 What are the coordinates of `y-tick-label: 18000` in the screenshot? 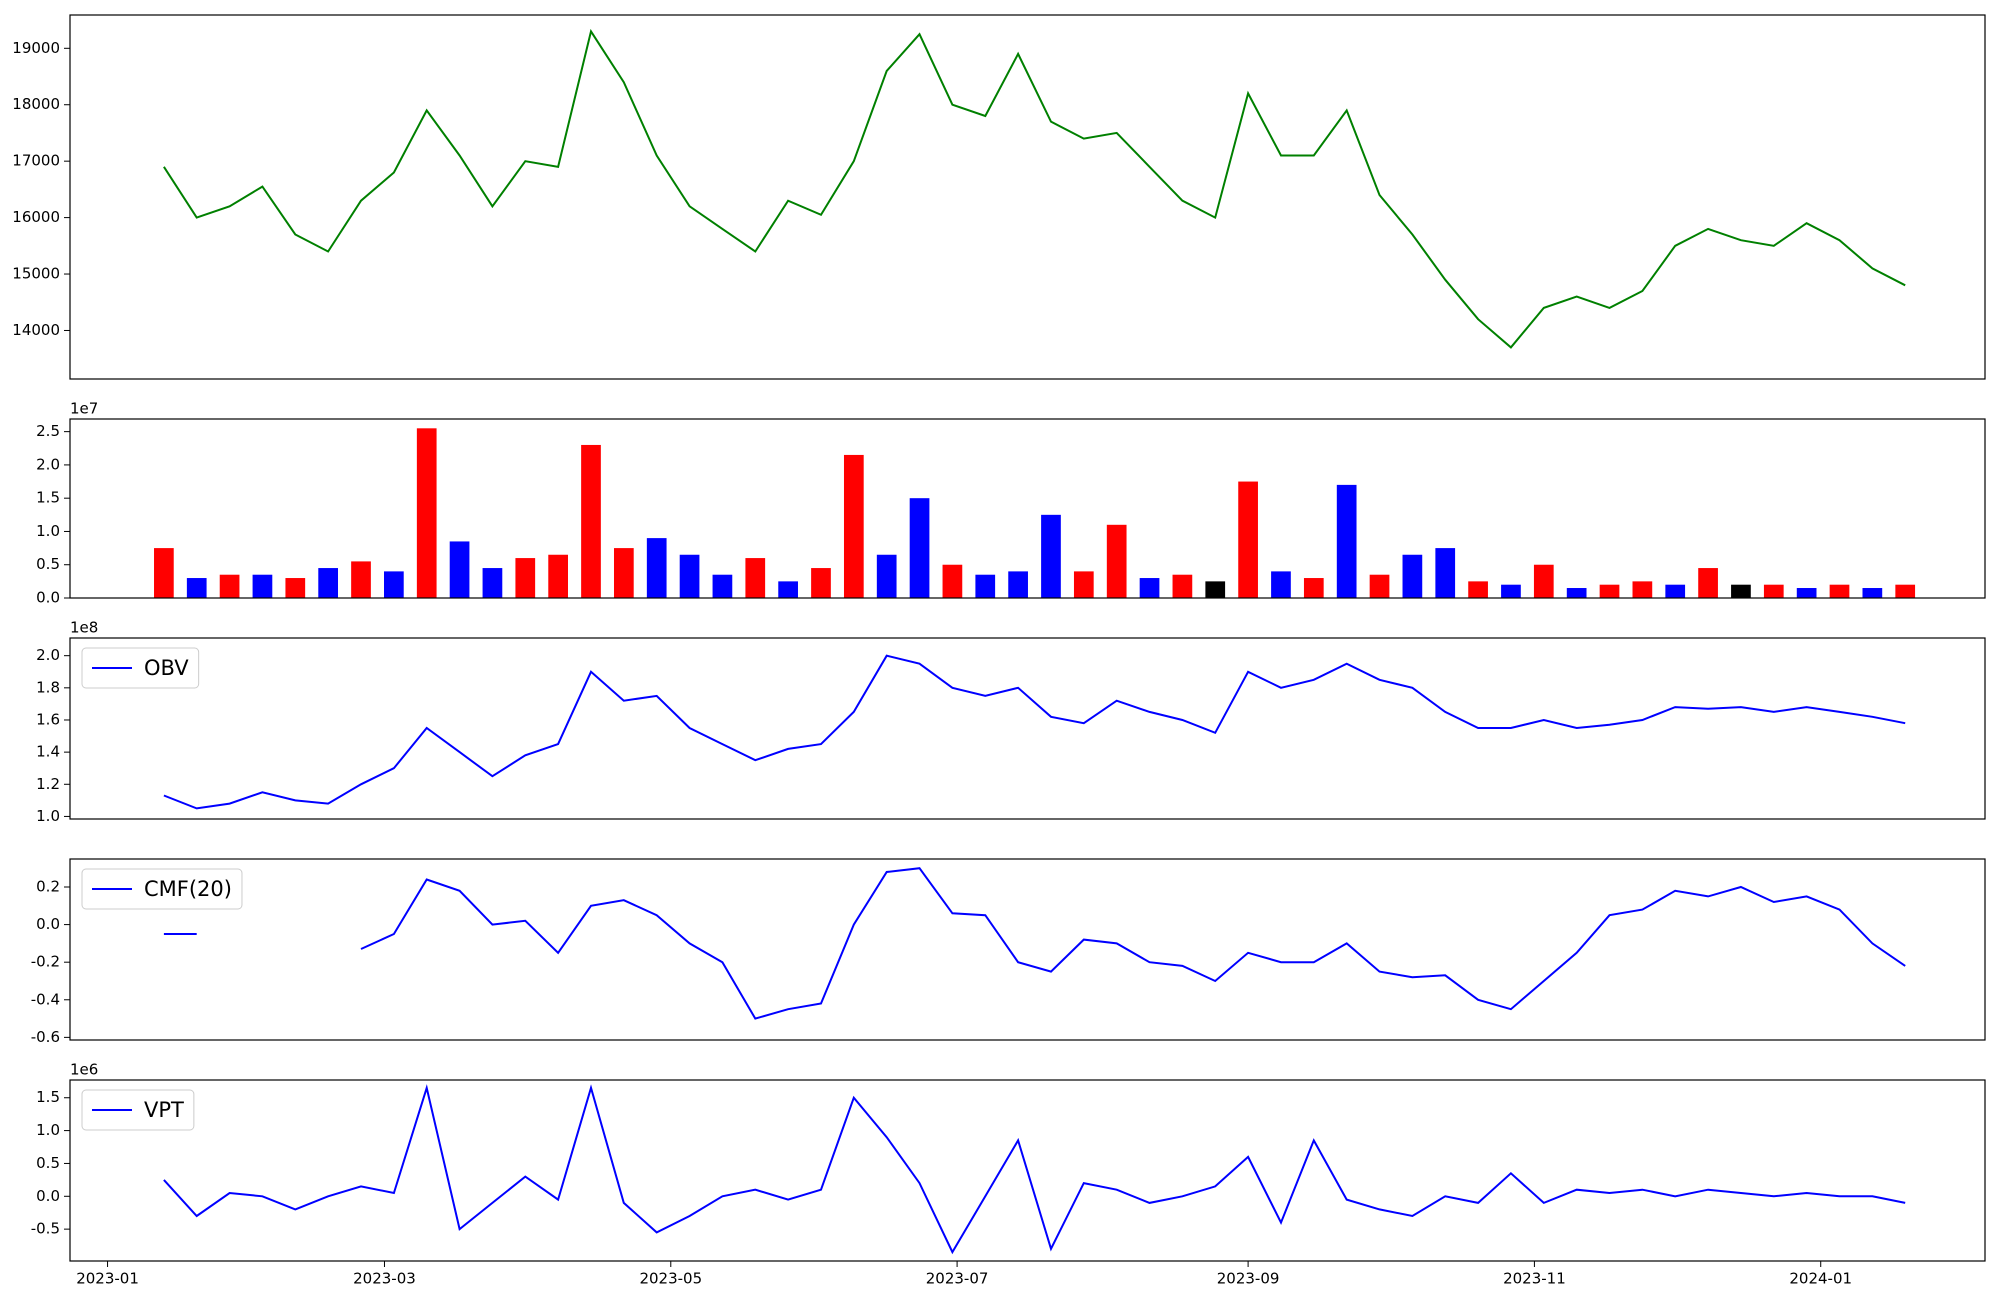 It's located at (36, 104).